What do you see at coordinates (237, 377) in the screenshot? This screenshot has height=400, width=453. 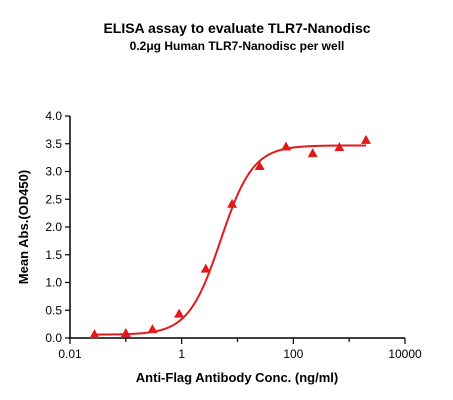 I see `x-axis-label: Anti-Flag Antibody Conc. (ng/ml)` at bounding box center [237, 377].